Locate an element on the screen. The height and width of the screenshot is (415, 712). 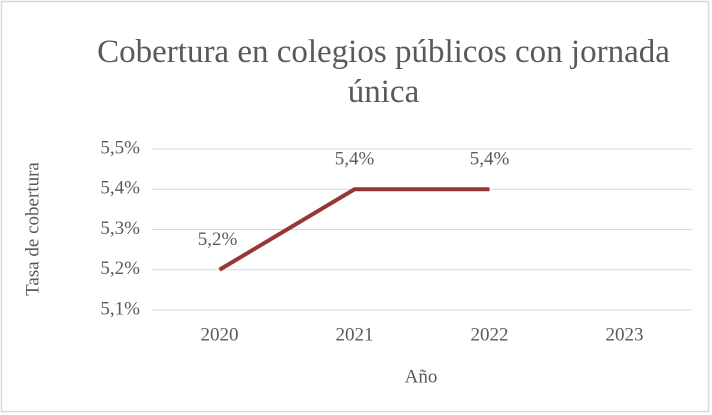
x-tick-label: 2022 is located at coordinates (490, 334).